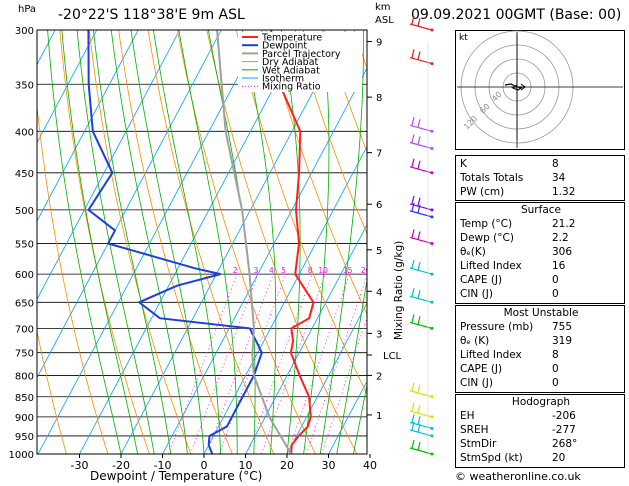 This screenshot has width=629, height=486. Describe the element at coordinates (555, 280) in the screenshot. I see `surface-value: 0` at that location.